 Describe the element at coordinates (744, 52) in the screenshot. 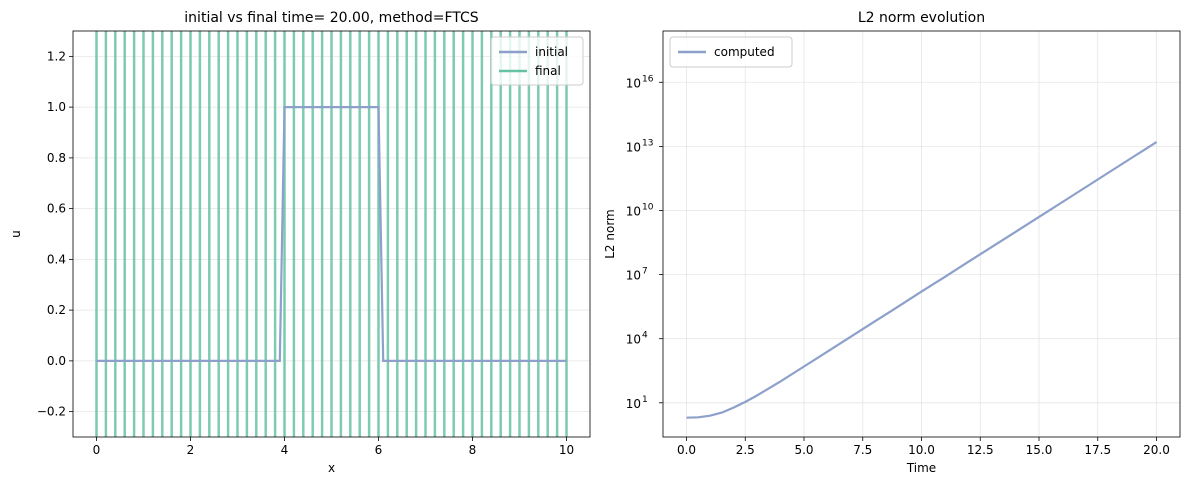

I see `legend-label-computed: computed` at that location.